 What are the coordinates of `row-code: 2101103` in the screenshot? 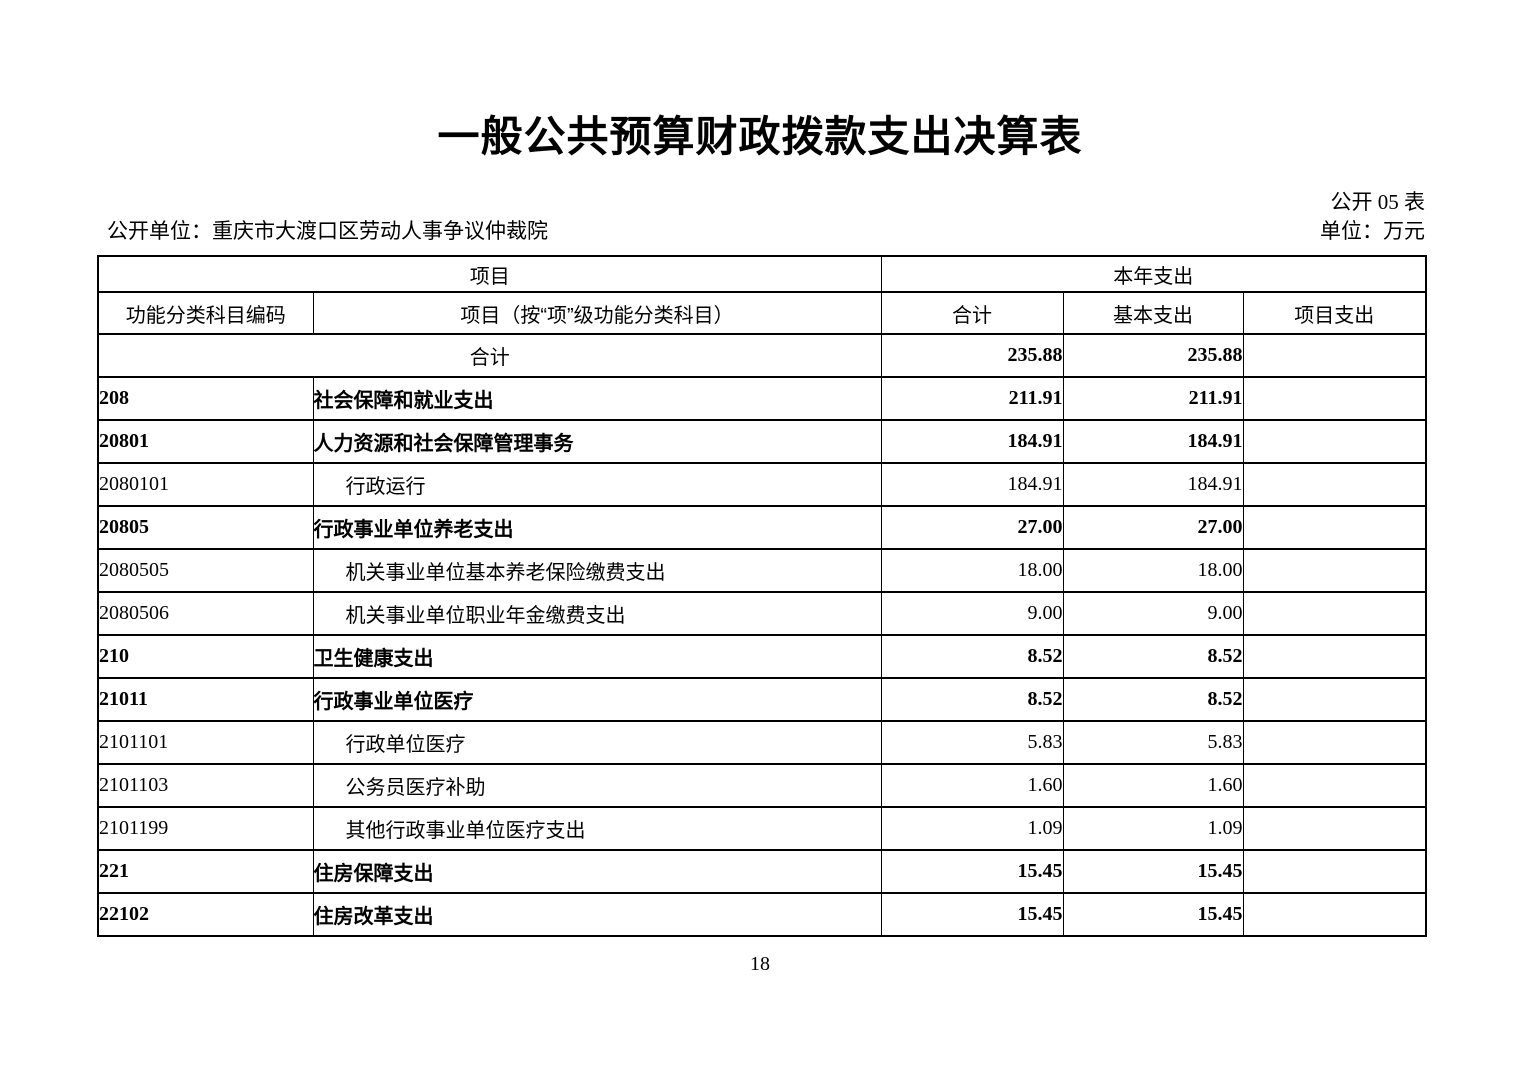 It's located at (205, 785).